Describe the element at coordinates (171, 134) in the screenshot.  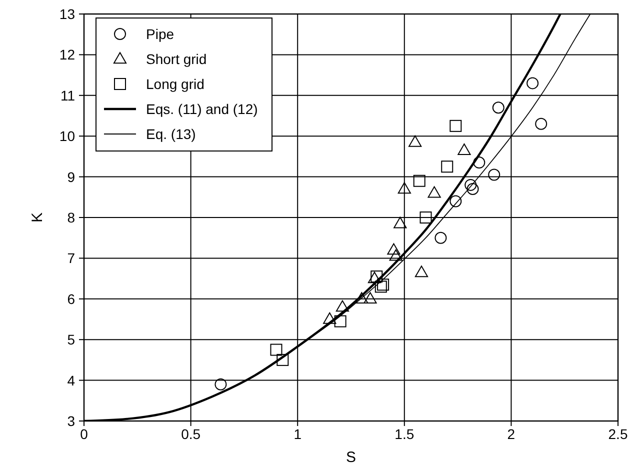
I see `legend-label: Eq. (13)` at that location.